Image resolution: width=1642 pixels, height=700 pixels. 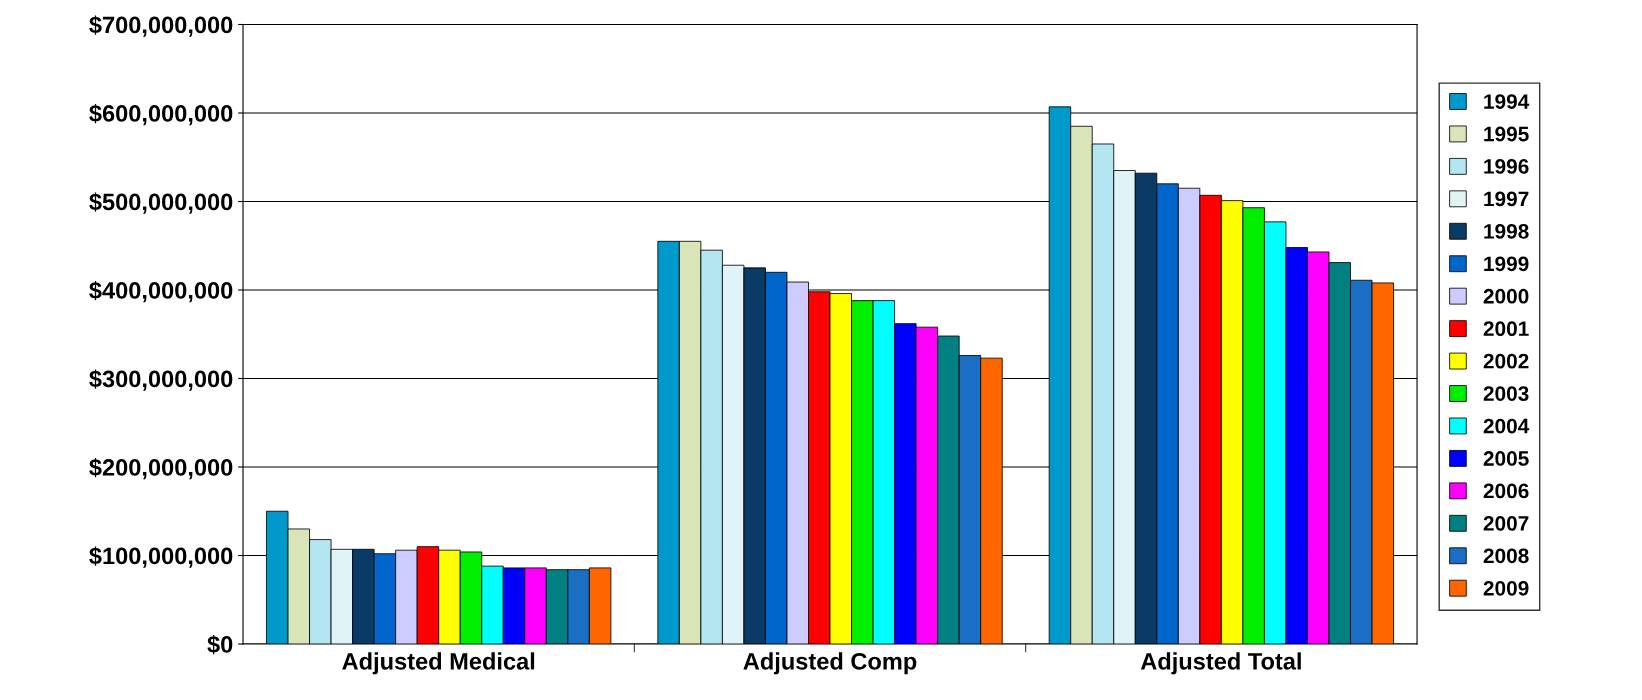 What do you see at coordinates (830, 663) in the screenshot?
I see `x-tick-label: Adjusted Comp` at bounding box center [830, 663].